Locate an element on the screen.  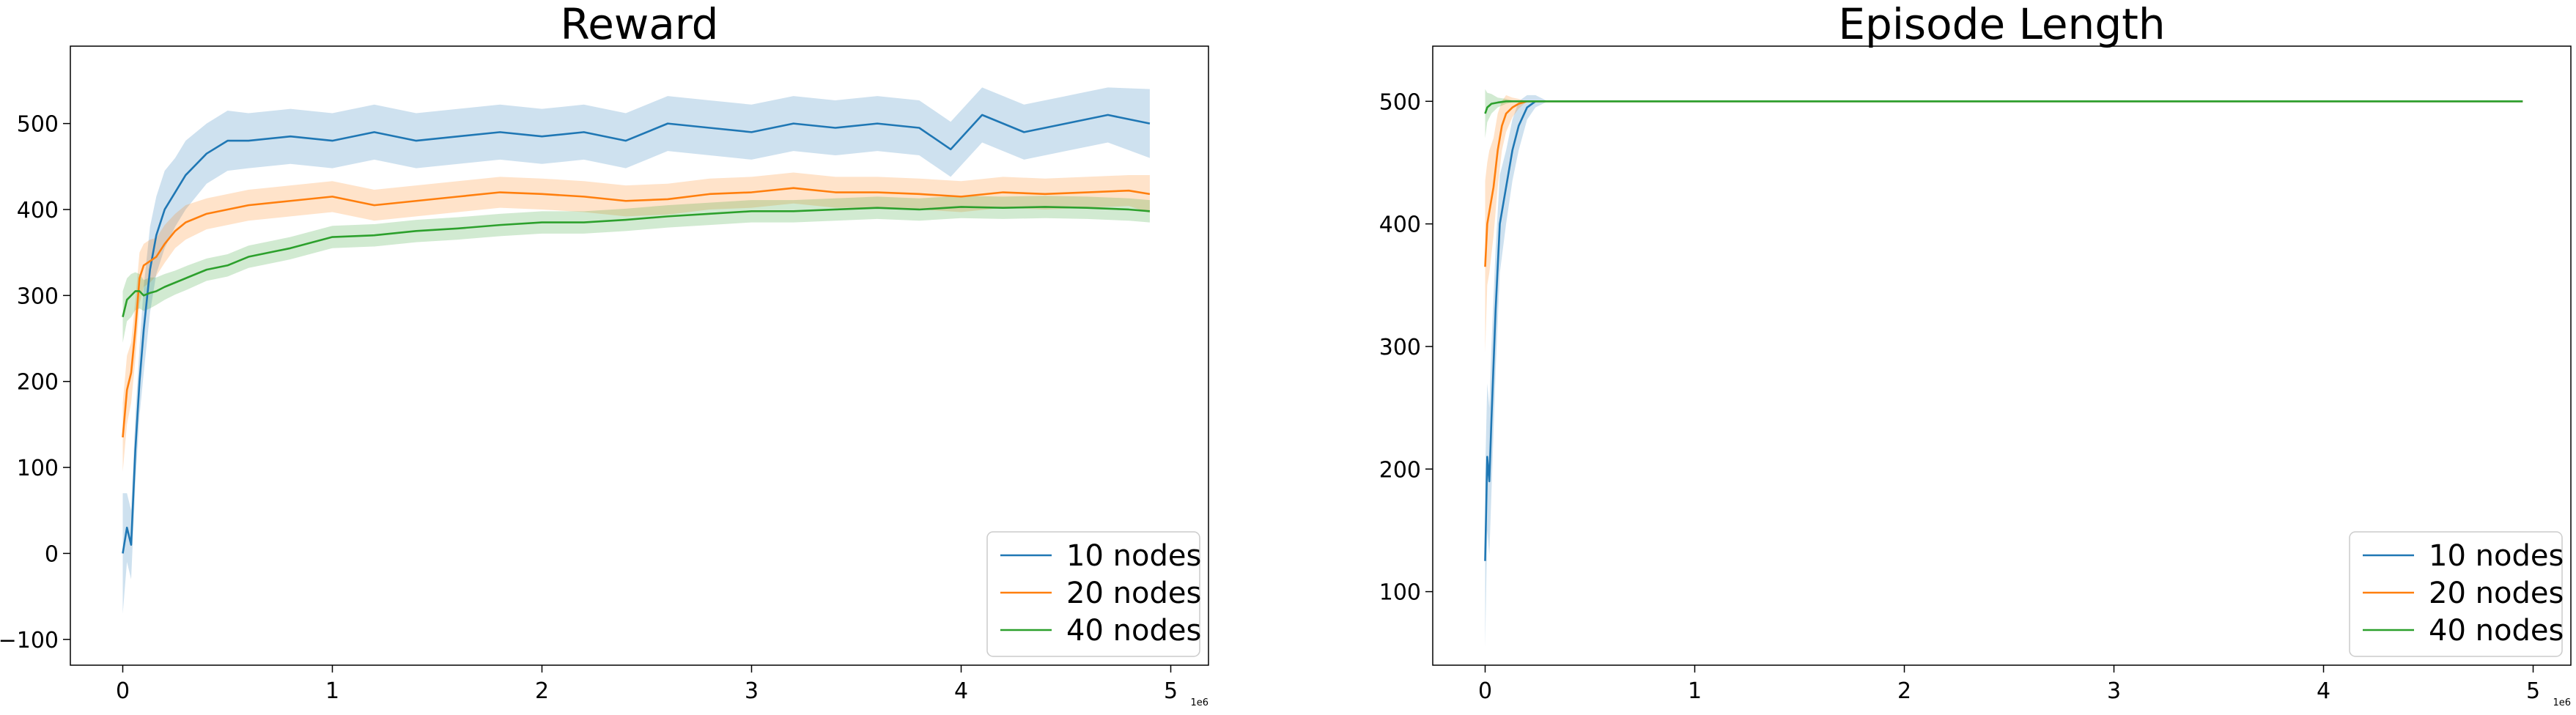
chart-title: Reward is located at coordinates (640, 24).